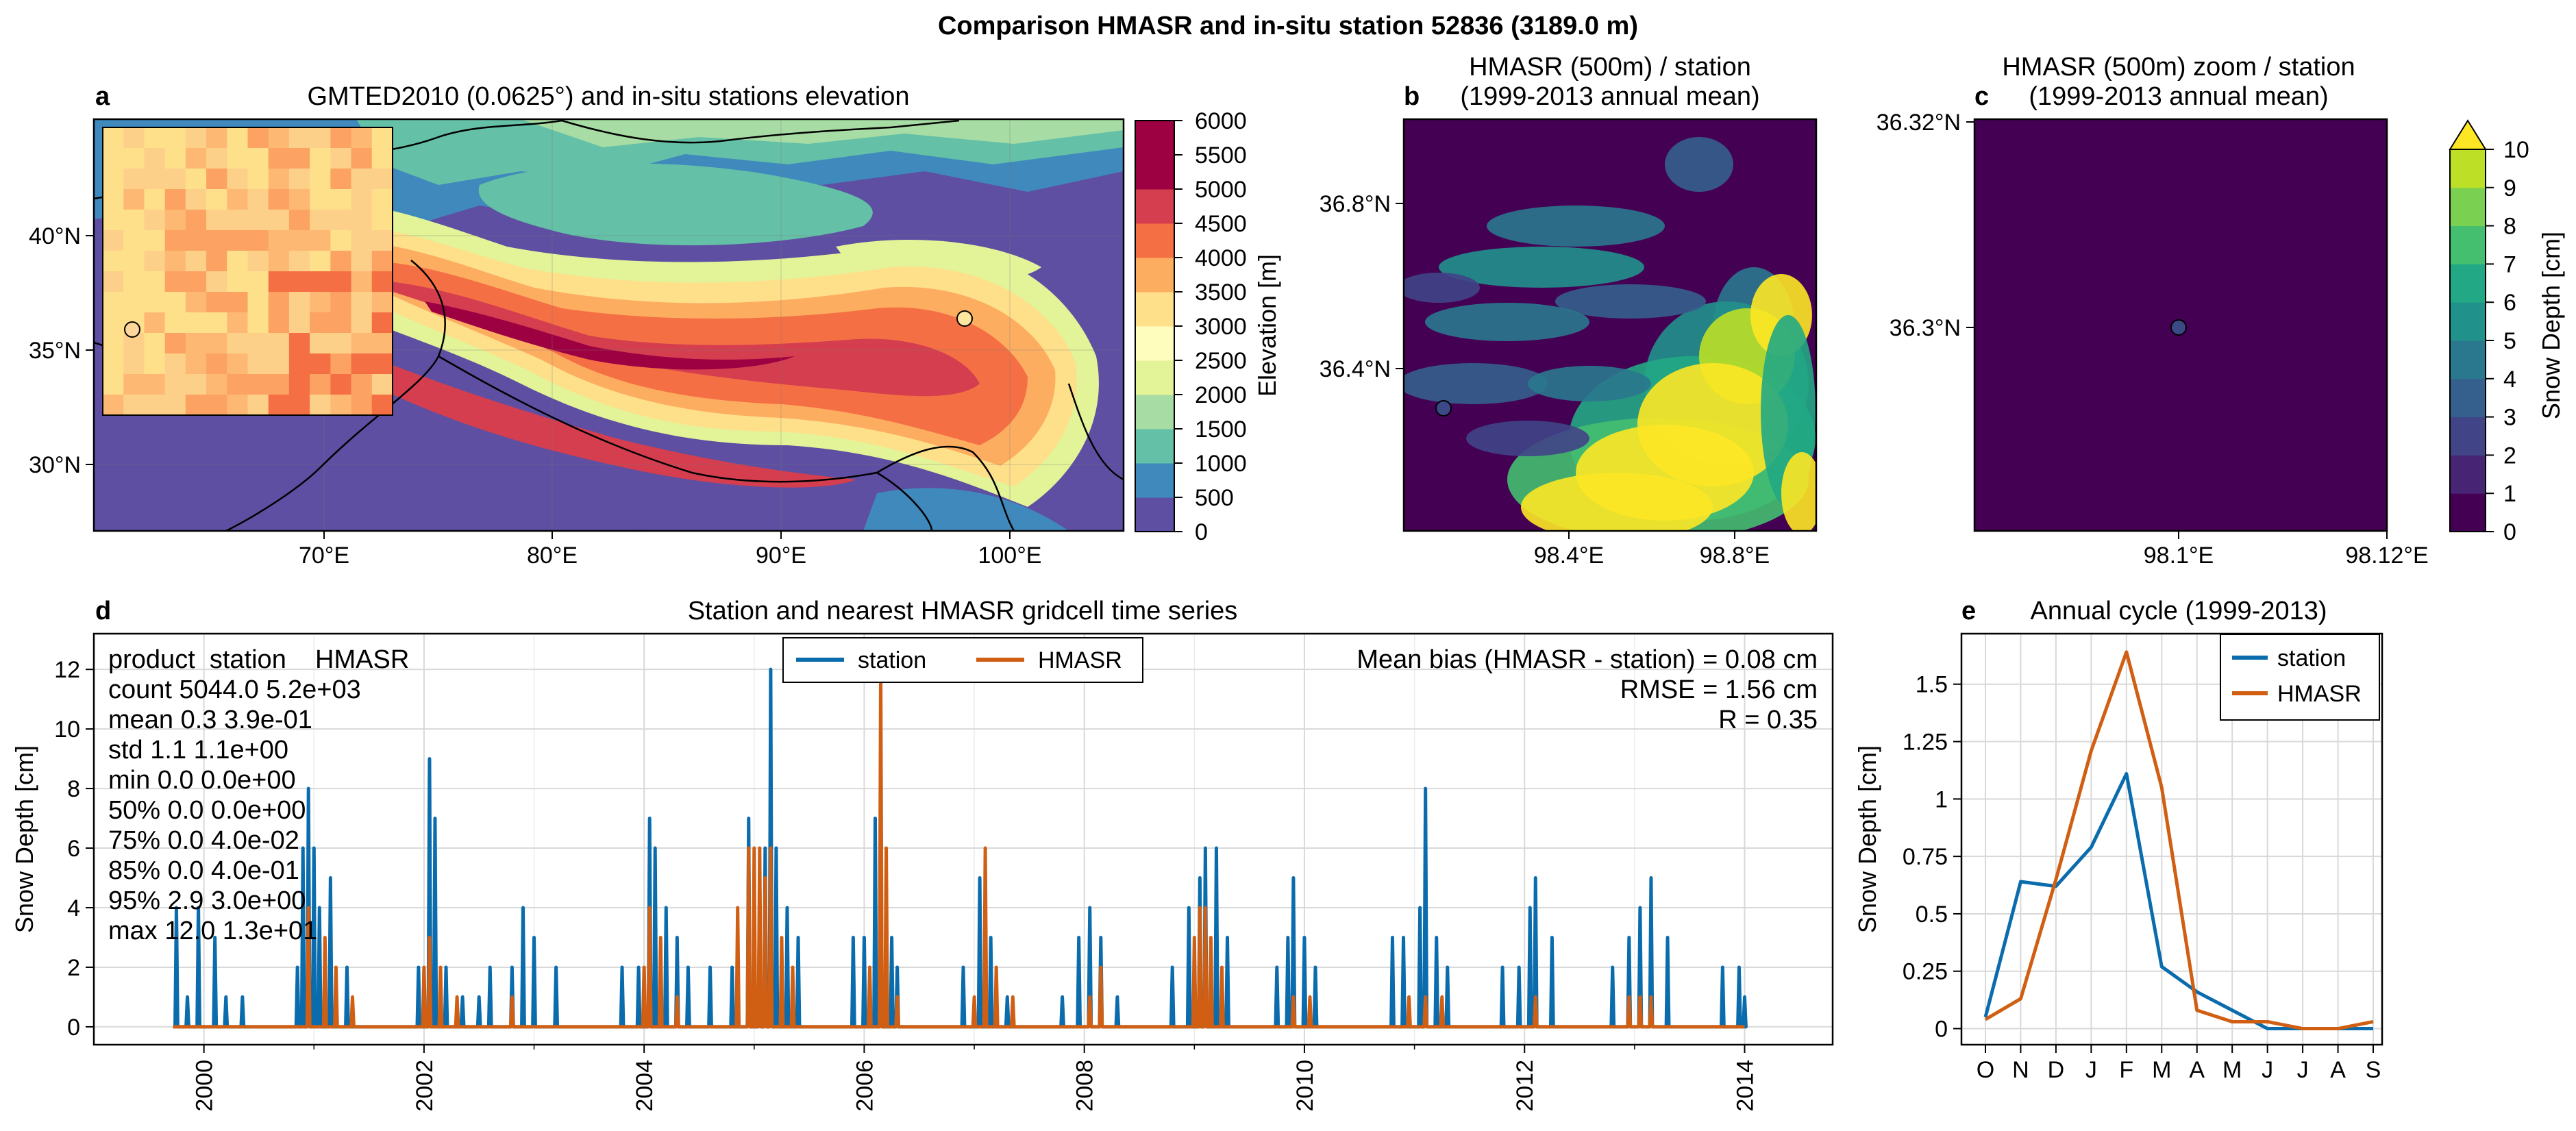 This screenshot has width=2576, height=1131. I want to click on stats-row: mean 0.3 3.9e-01, so click(210, 720).